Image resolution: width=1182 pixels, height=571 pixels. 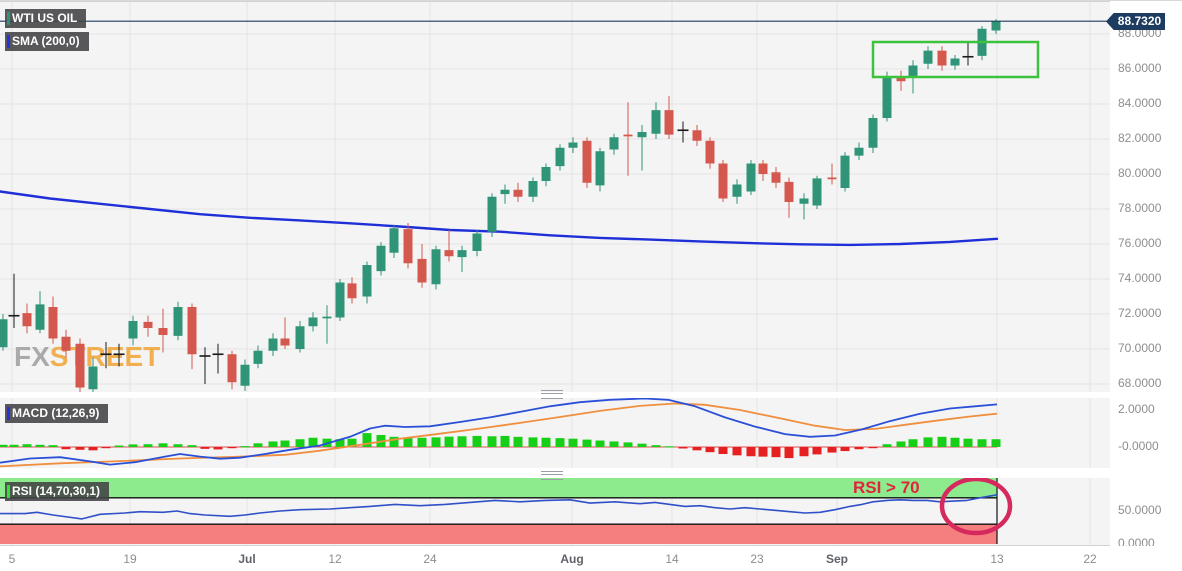 What do you see at coordinates (47, 41) in the screenshot?
I see `sma-indicator-label: SMA (200,0)` at bounding box center [47, 41].